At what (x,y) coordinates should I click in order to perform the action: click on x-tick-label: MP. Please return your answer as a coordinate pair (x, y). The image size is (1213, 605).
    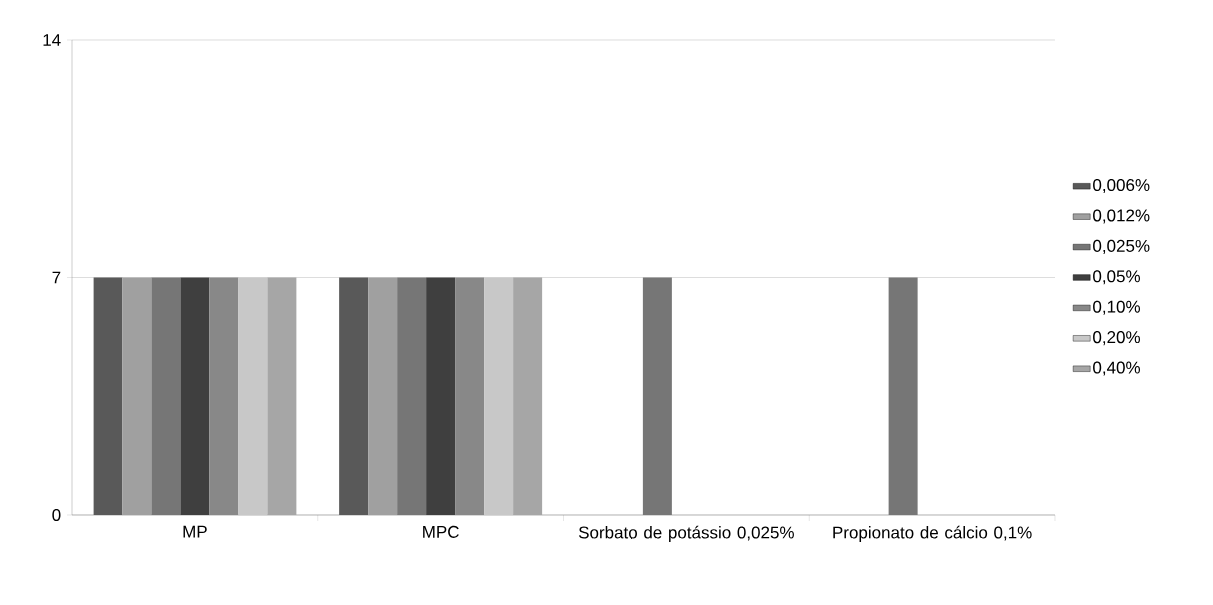
    Looking at the image, I should click on (195, 531).